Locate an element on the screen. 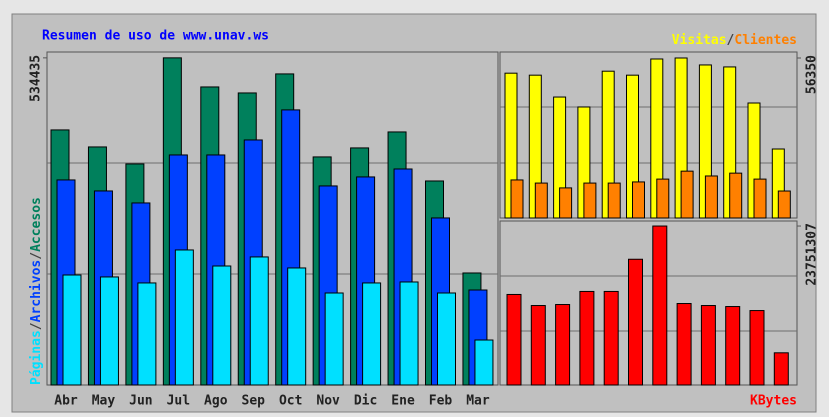 The height and width of the screenshot is (417, 829). chart-title: Resumen de uso de www.unav.ws is located at coordinates (155, 36).